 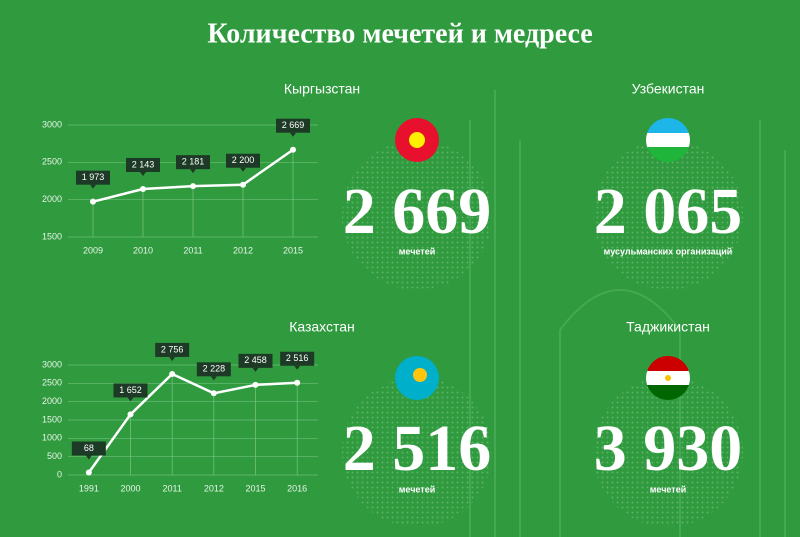 I want to click on chart-title: Кыргызстан, so click(x=322, y=89).